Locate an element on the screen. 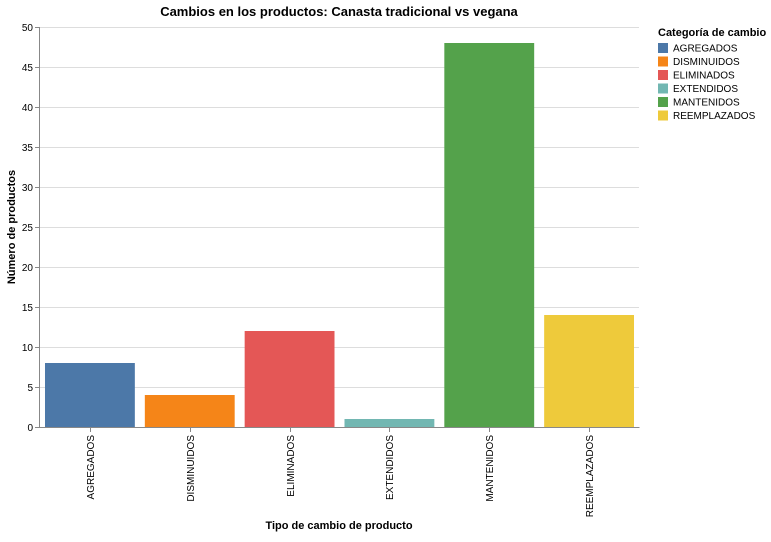 The height and width of the screenshot is (542, 771). legend-label: MANTENIDOS is located at coordinates (706, 103).